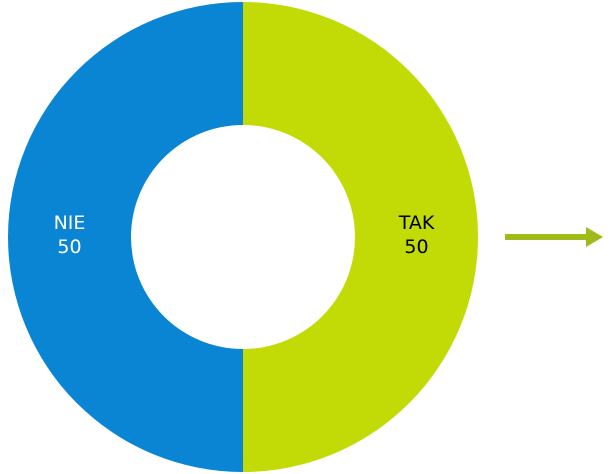  Describe the element at coordinates (416, 235) in the screenshot. I see `slice-label-tak: TAK 50` at that location.